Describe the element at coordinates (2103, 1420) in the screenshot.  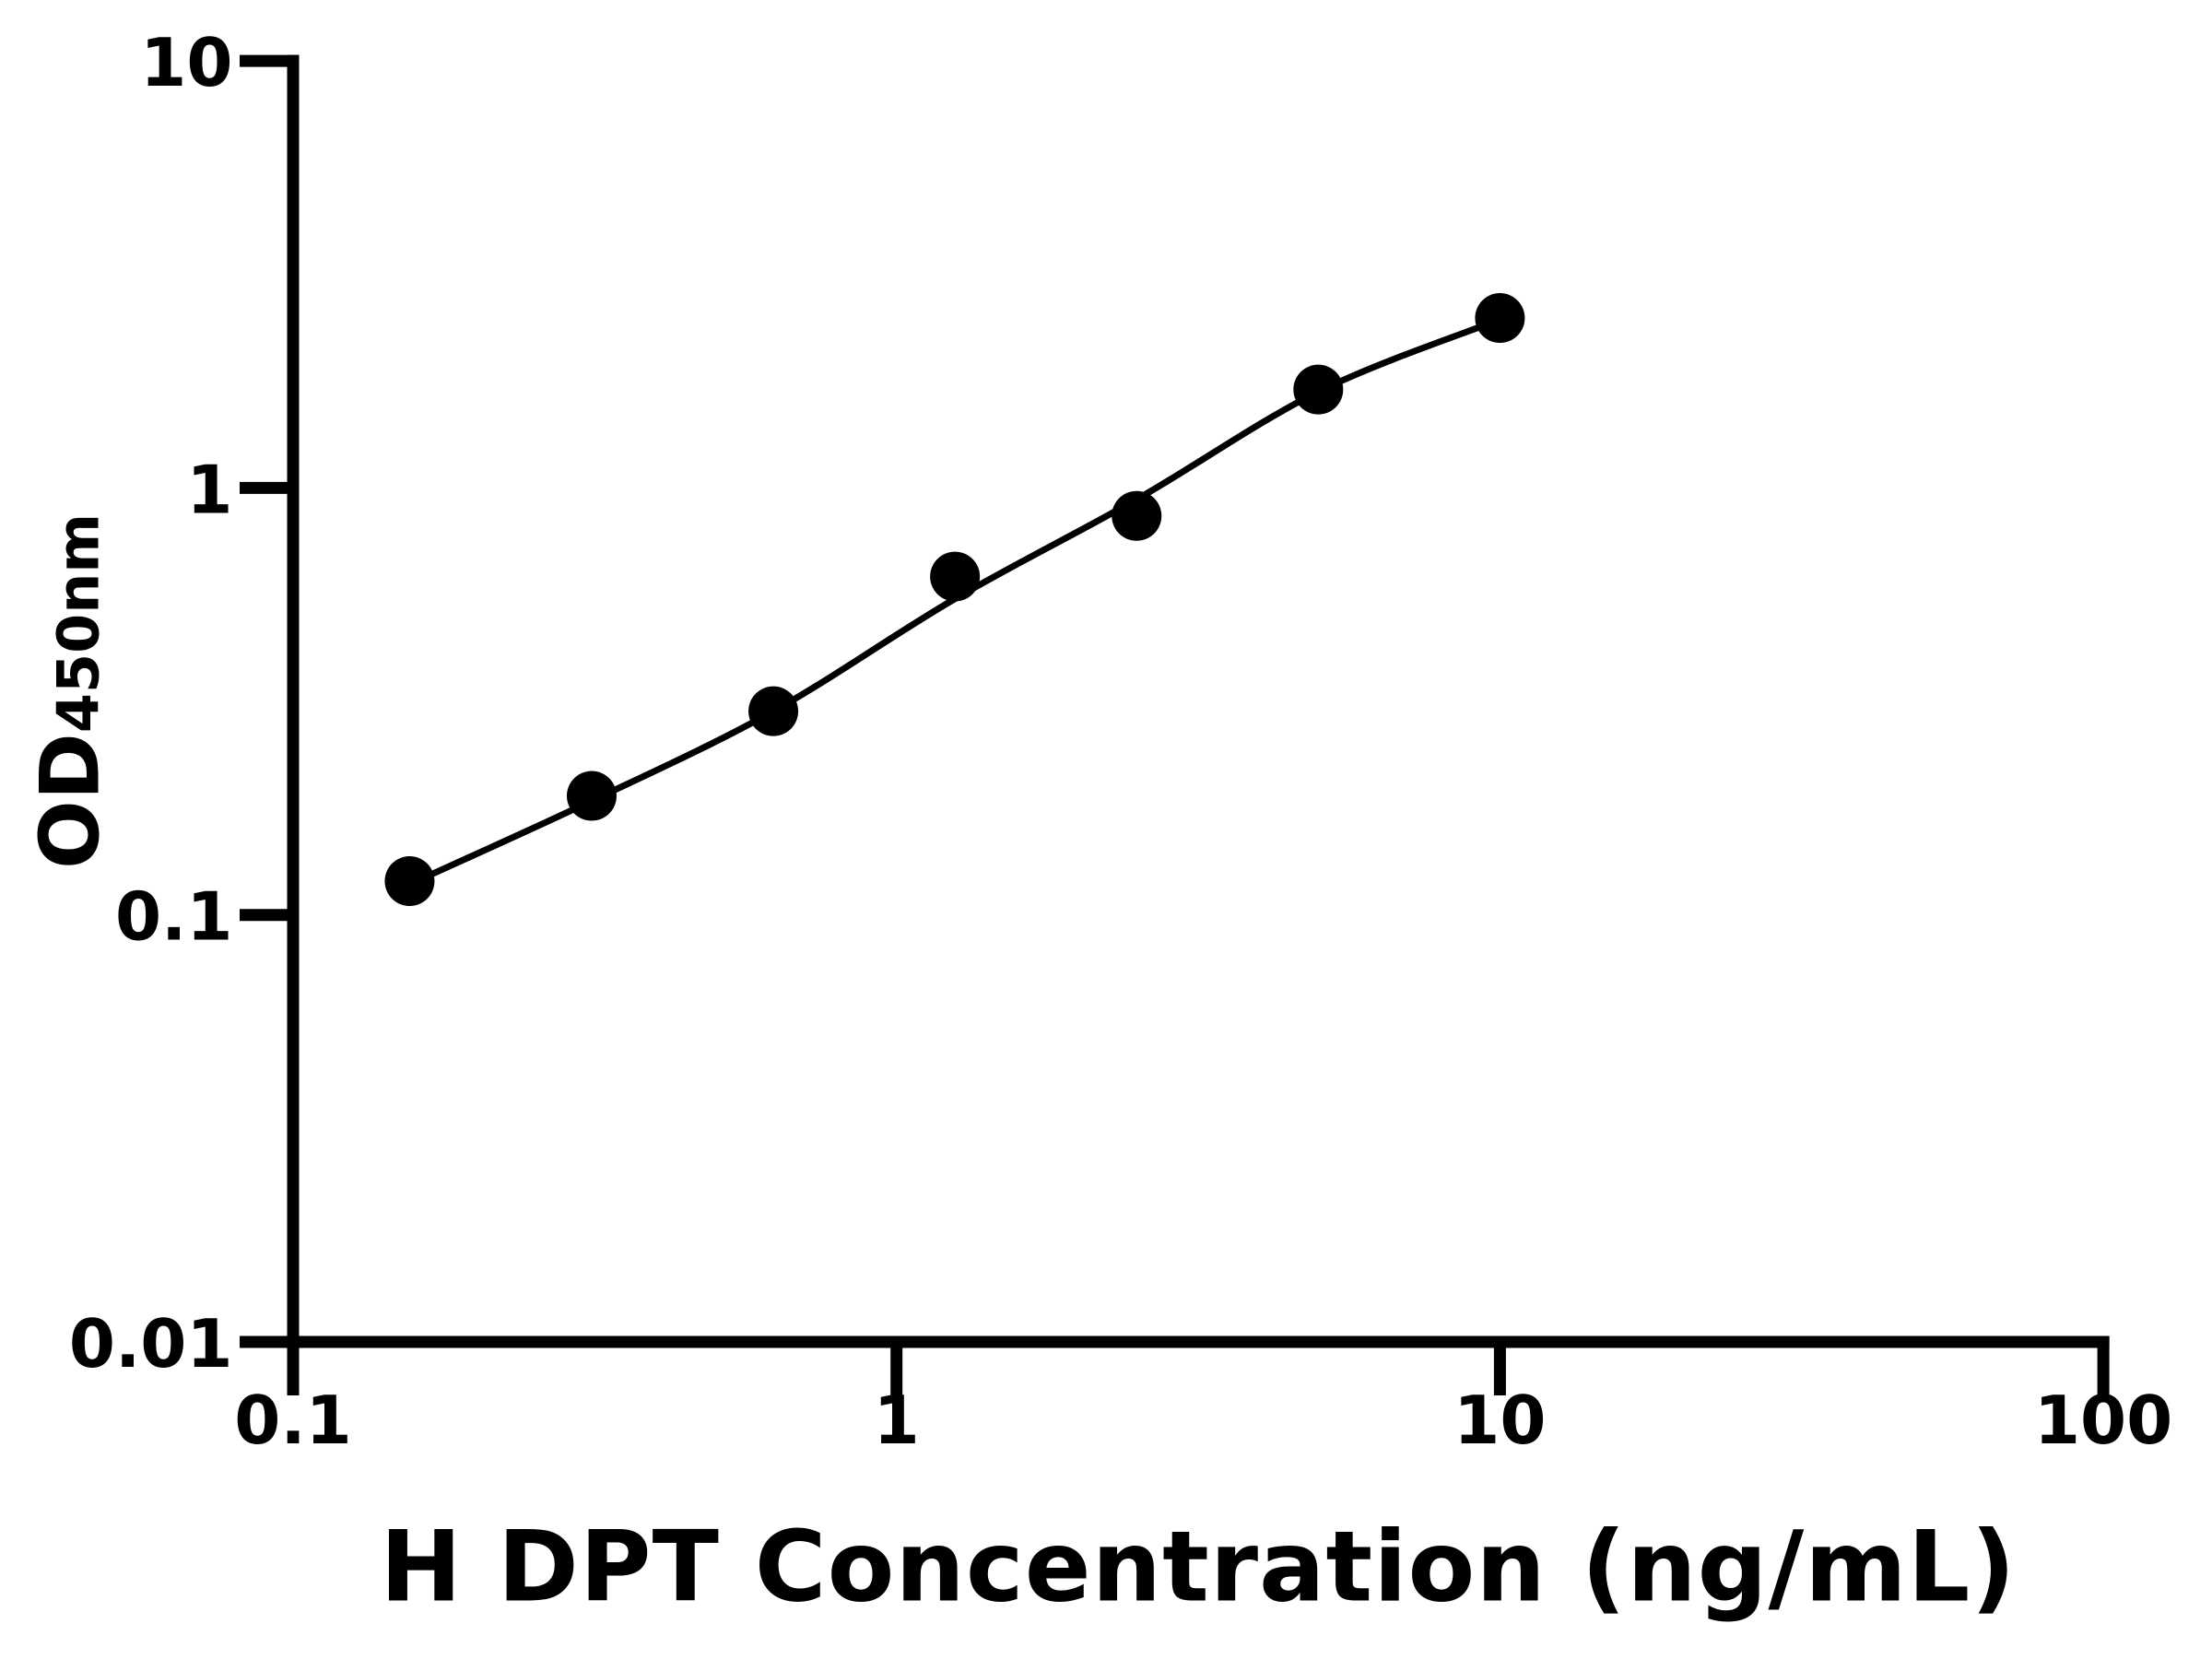
I see `x-tick-label: 100` at that location.